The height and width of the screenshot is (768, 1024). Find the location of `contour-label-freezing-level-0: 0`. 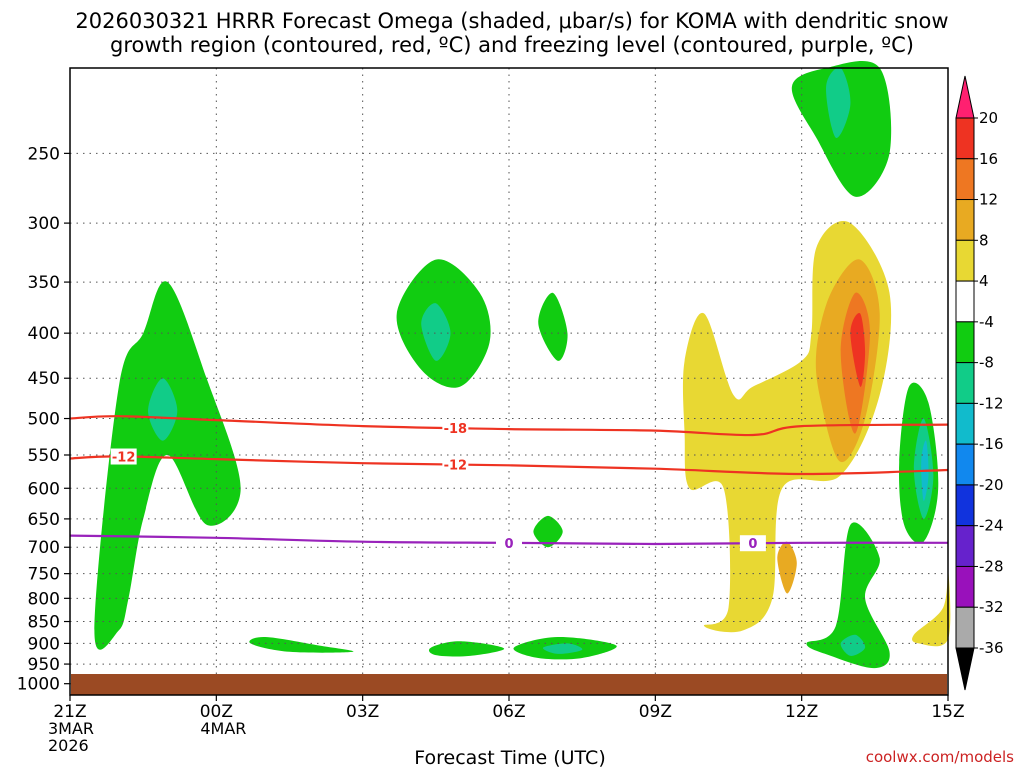

contour-label-freezing-level-0: 0 is located at coordinates (508, 544).